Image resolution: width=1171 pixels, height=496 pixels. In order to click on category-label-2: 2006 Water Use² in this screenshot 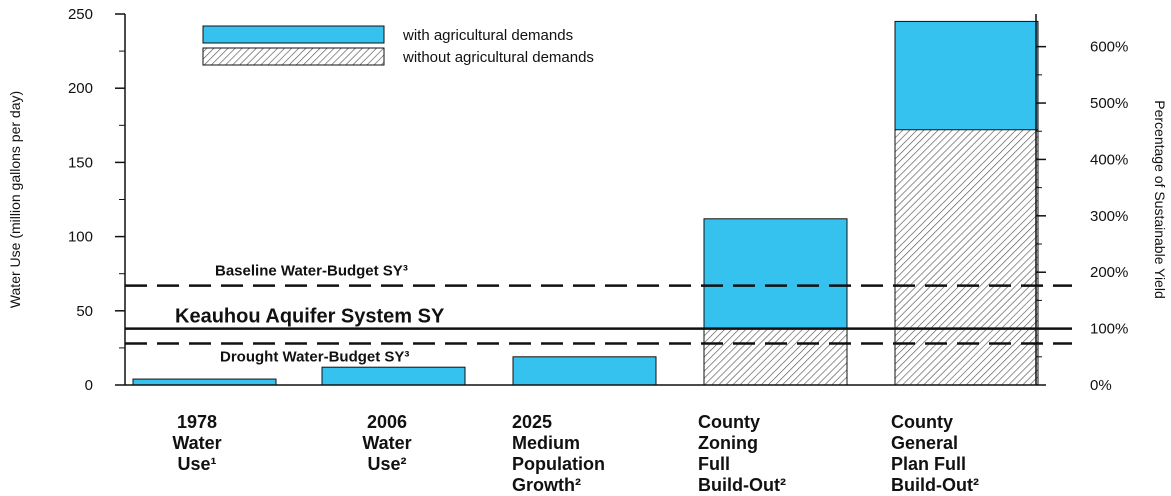, I will do `click(386, 443)`.